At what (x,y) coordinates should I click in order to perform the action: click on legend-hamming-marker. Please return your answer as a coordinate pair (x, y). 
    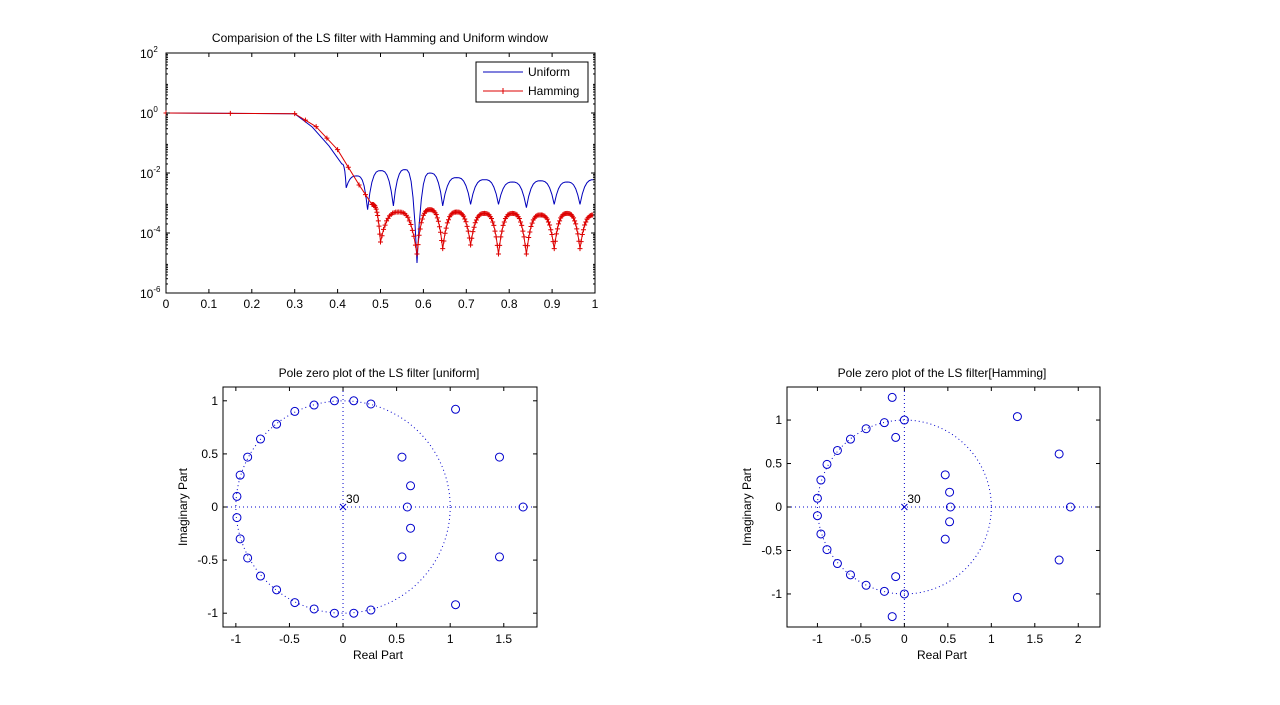
    Looking at the image, I should click on (503, 91).